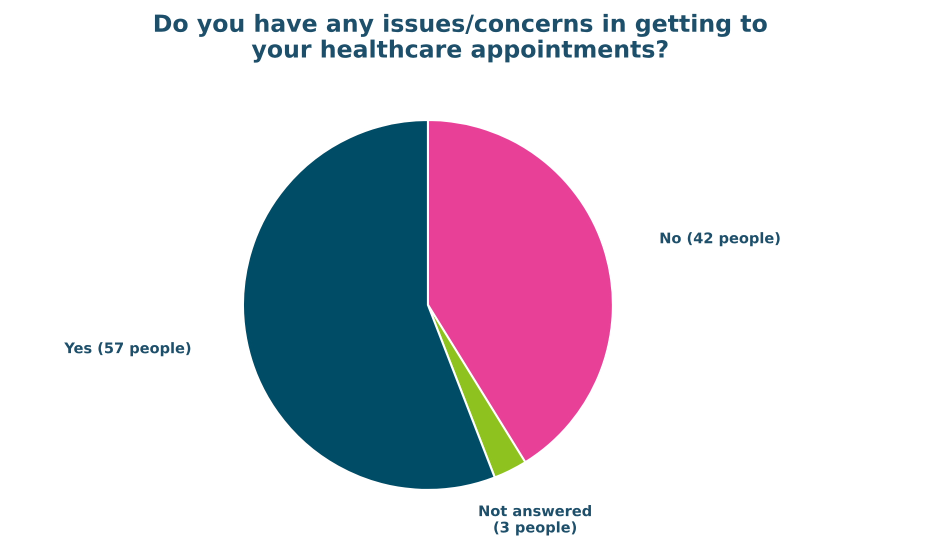 The width and height of the screenshot is (951, 554). I want to click on slice-label: No (42 people), so click(720, 239).